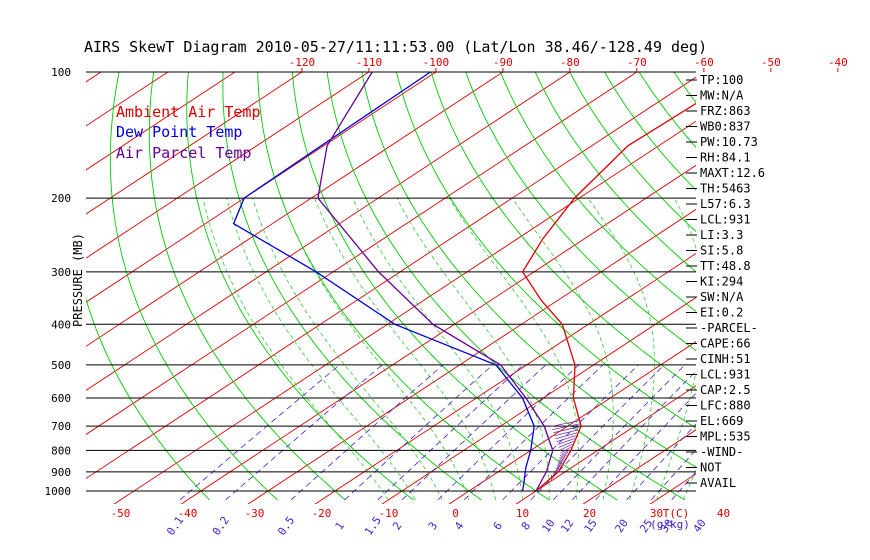 The height and width of the screenshot is (560, 870). I want to click on index-entry: -PARCEL-, so click(729, 328).